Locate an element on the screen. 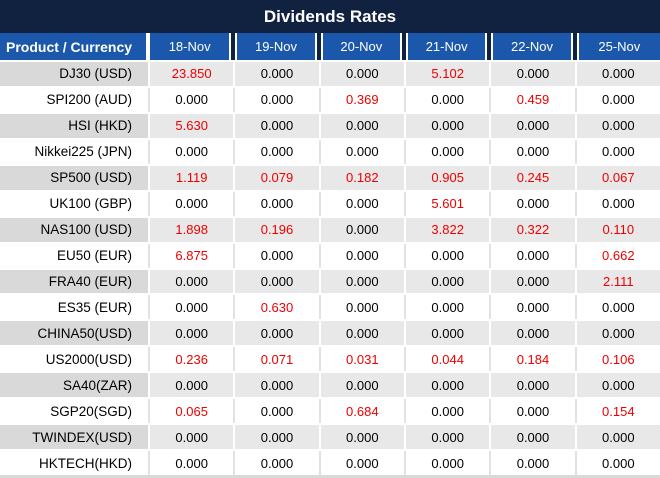 The image size is (660, 478). dividend-value-cell: 2.111 is located at coordinates (617, 281).